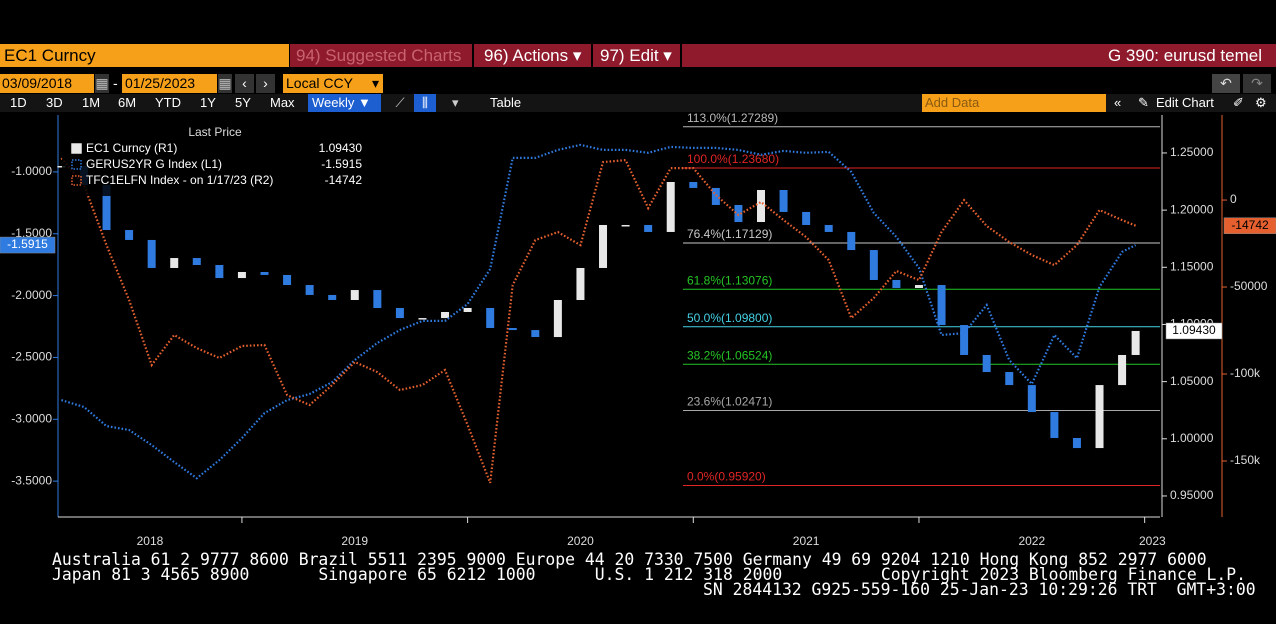 The image size is (1276, 624). Describe the element at coordinates (127, 102) in the screenshot. I see `period-button: 6M` at that location.